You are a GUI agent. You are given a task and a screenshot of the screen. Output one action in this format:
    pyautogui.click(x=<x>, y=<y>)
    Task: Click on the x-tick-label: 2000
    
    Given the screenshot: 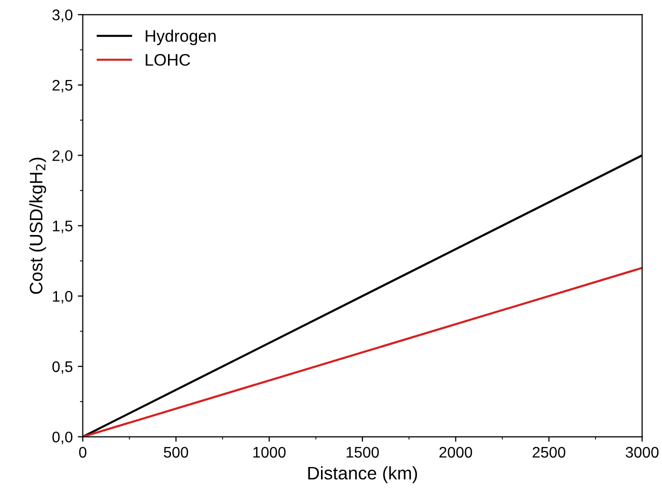 What is the action you would take?
    pyautogui.click(x=455, y=452)
    